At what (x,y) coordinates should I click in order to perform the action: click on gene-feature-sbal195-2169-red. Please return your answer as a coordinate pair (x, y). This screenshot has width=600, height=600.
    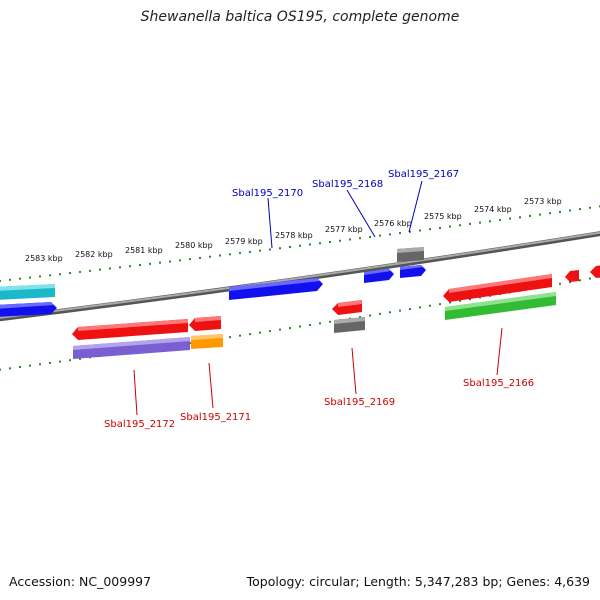
    Looking at the image, I should click on (347, 307).